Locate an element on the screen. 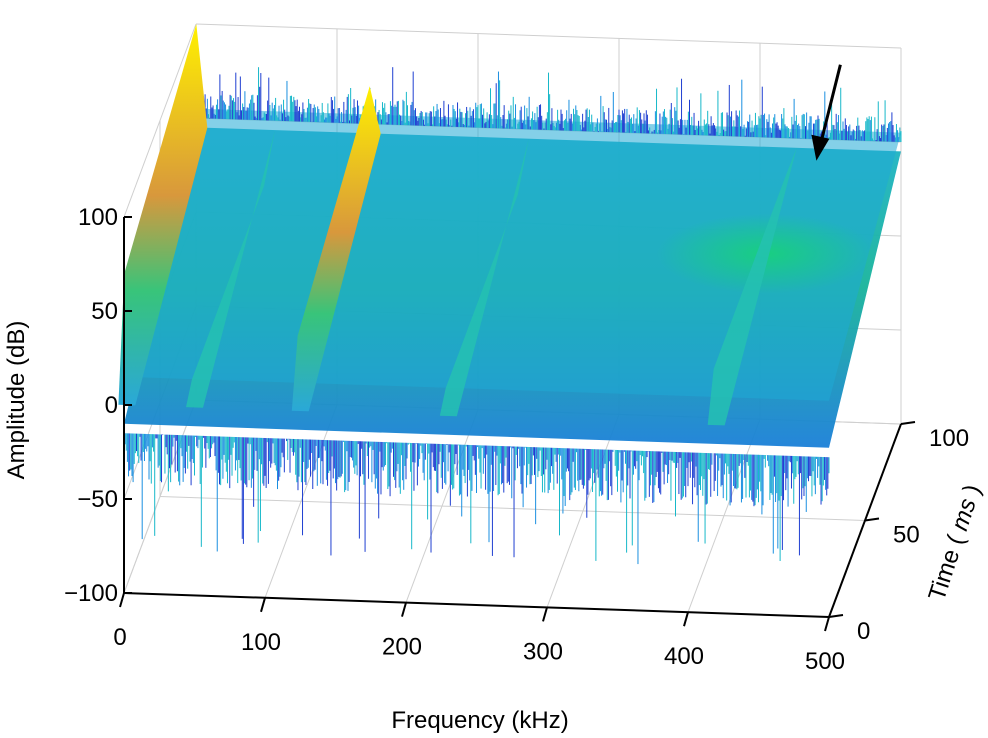 This screenshot has height=738, width=988. y-axis-title-paren-open: ( is located at coordinates (956, 540).